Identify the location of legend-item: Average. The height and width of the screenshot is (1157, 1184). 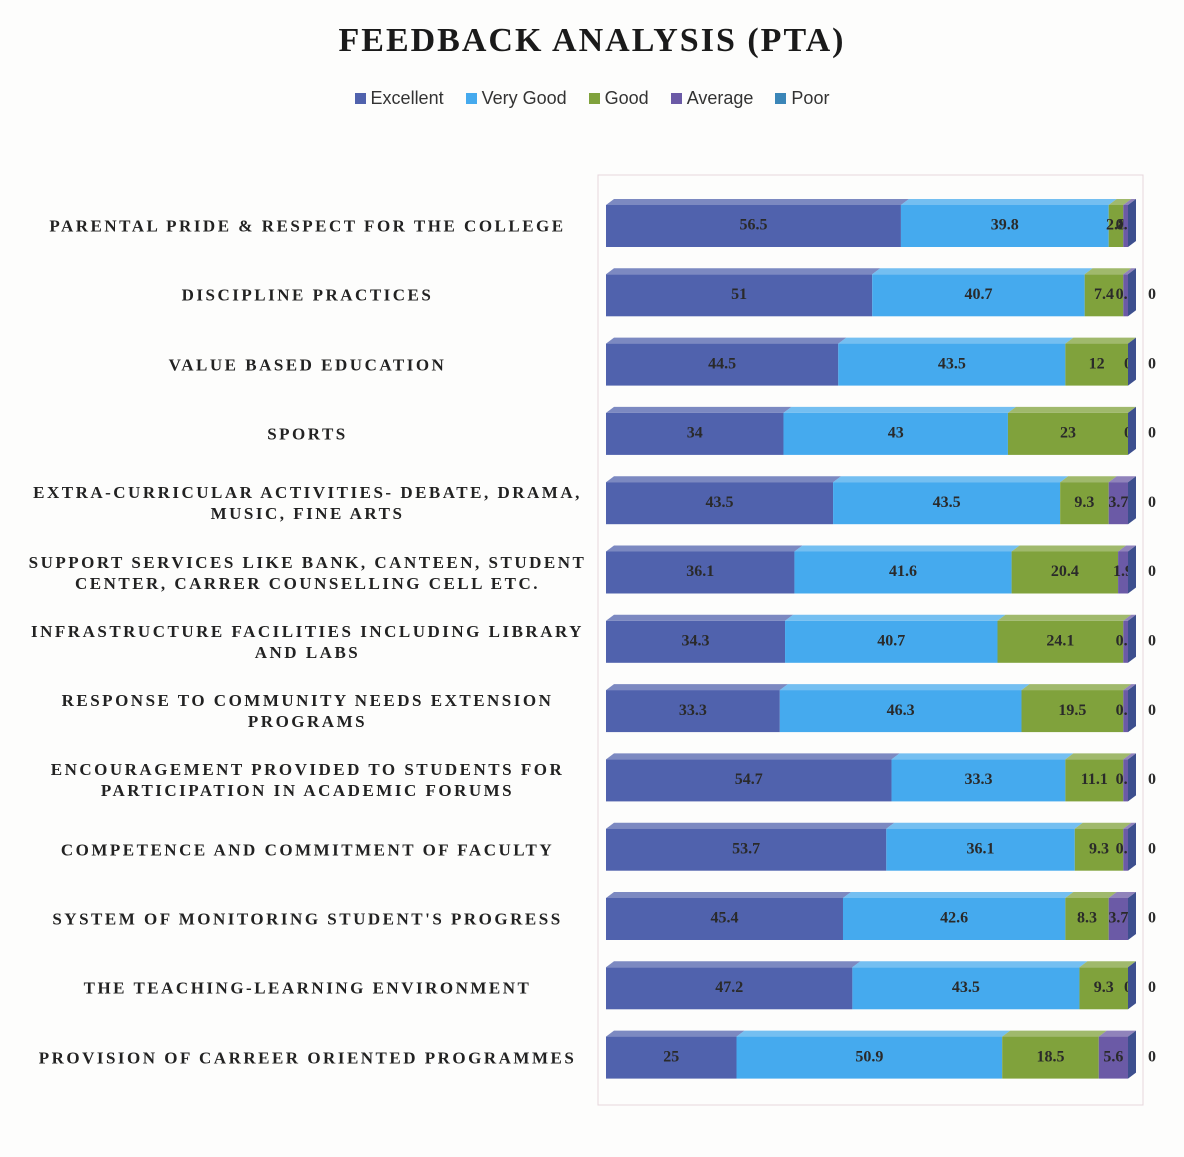
(712, 98).